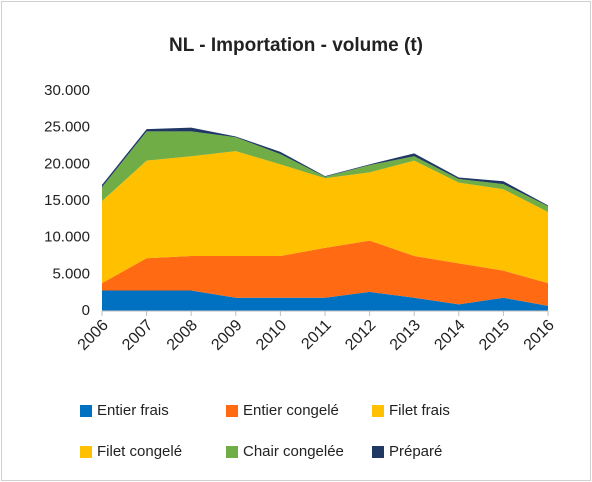 This screenshot has height=482, width=592. What do you see at coordinates (67, 127) in the screenshot?
I see `y-tick-label: 25.000` at bounding box center [67, 127].